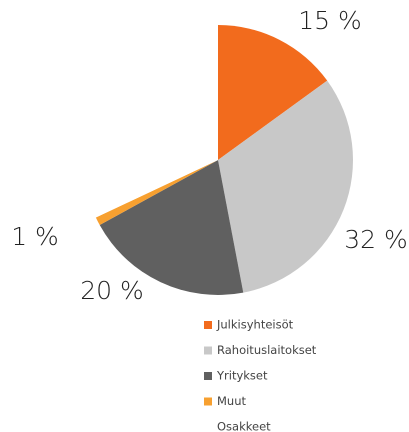 The image size is (409, 432). Describe the element at coordinates (35, 236) in the screenshot. I see `value-label: 1 %` at that location.